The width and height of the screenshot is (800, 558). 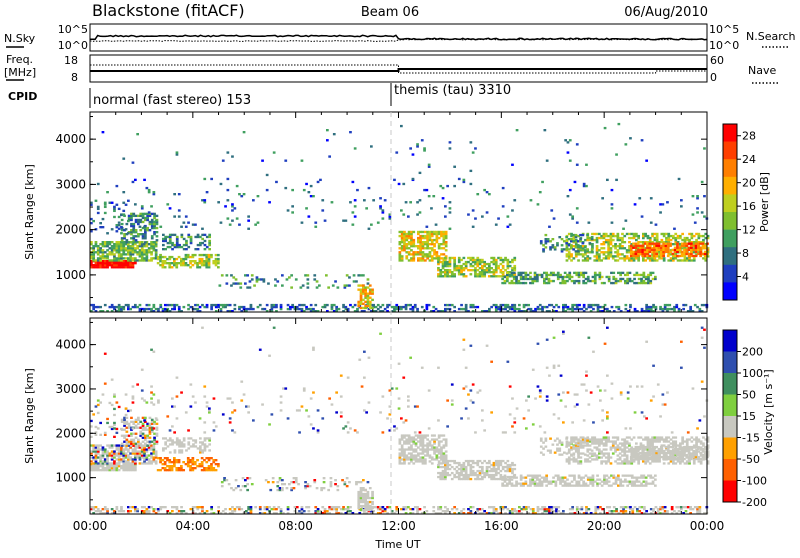 I want to click on colorbar-tick-label: 4, so click(x=745, y=277).